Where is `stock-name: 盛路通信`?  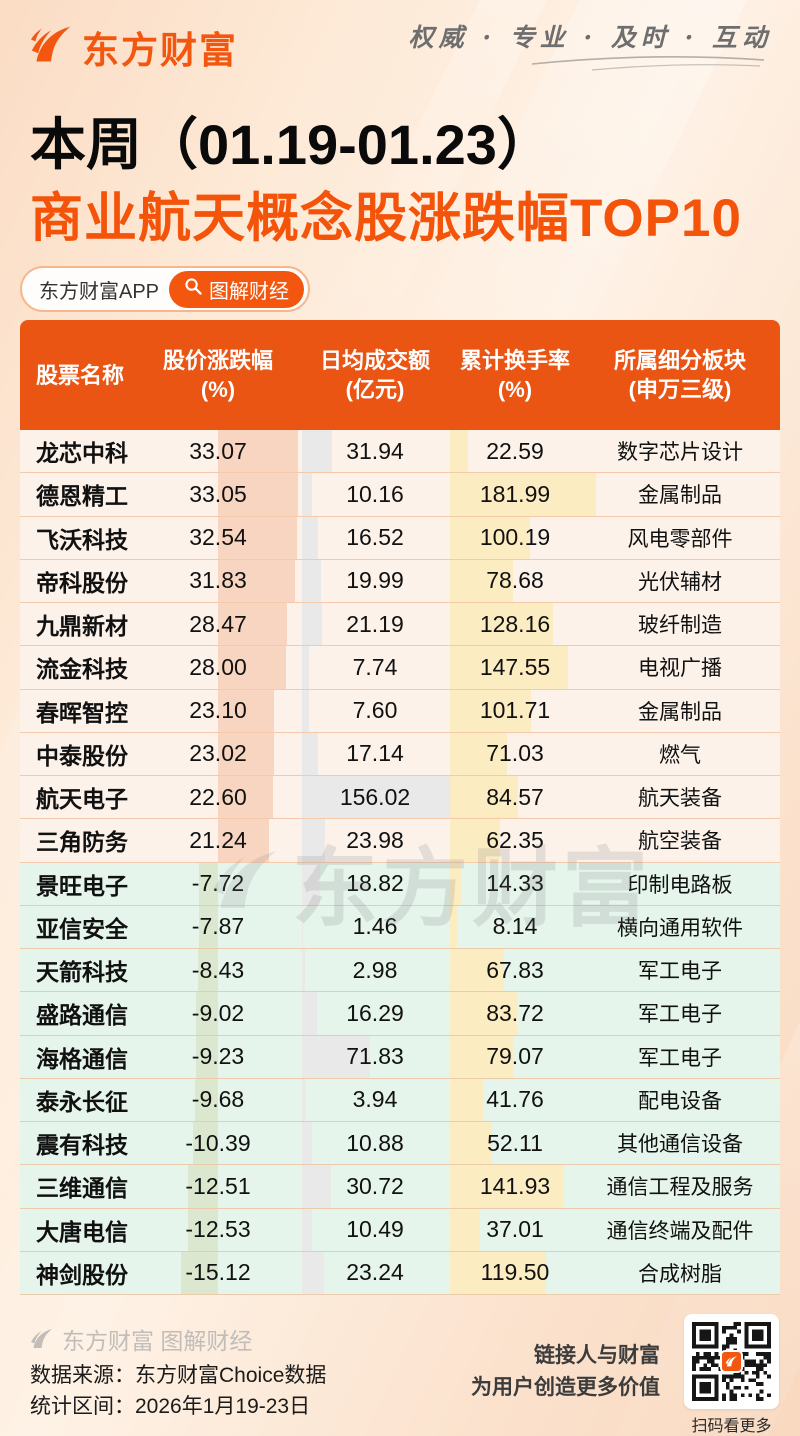 stock-name: 盛路通信 is located at coordinates (82, 1015).